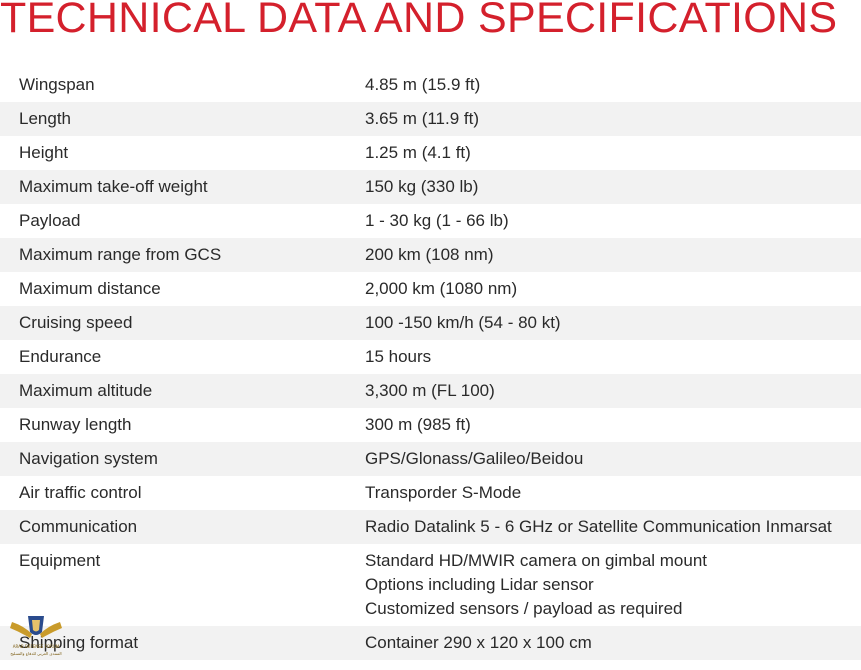 The height and width of the screenshot is (670, 861). What do you see at coordinates (60, 356) in the screenshot?
I see `spec-label: Endurance` at bounding box center [60, 356].